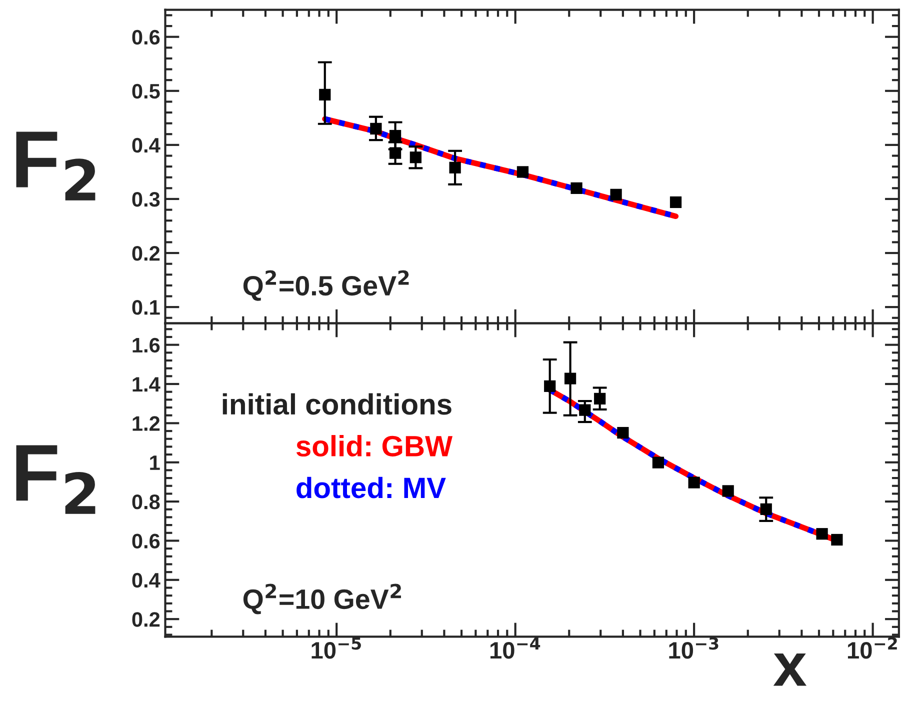 This screenshot has height=702, width=908. I want to click on x-tick-label: 10$^{−3}$, so click(693, 648).